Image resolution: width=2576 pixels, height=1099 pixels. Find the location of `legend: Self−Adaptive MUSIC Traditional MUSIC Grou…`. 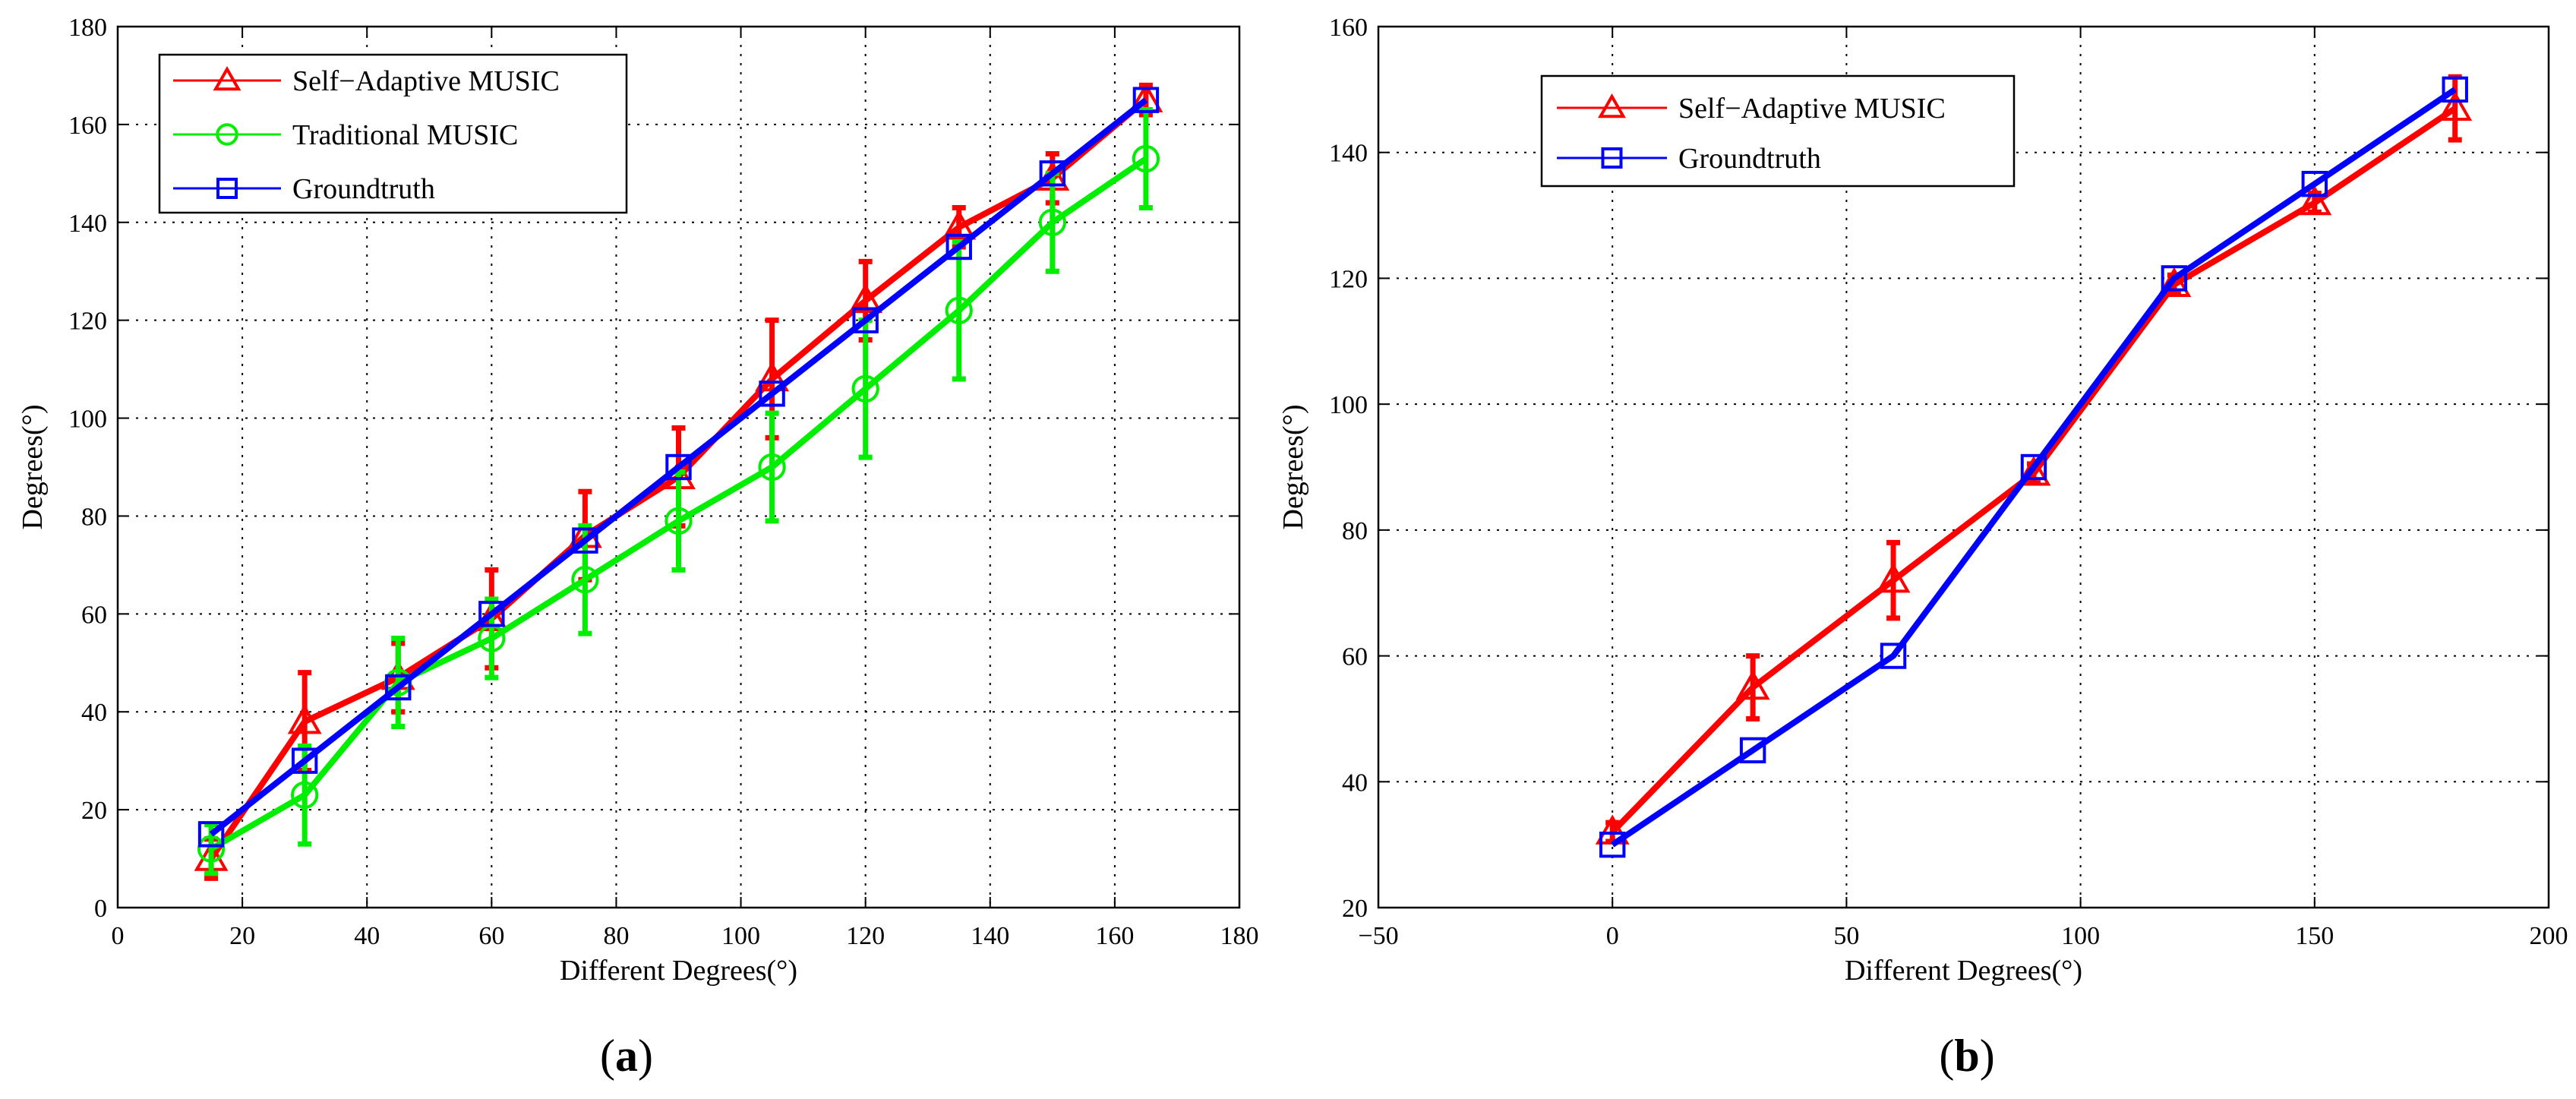

legend: Self−Adaptive MUSIC Traditional MUSIC Grou… is located at coordinates (393, 133).